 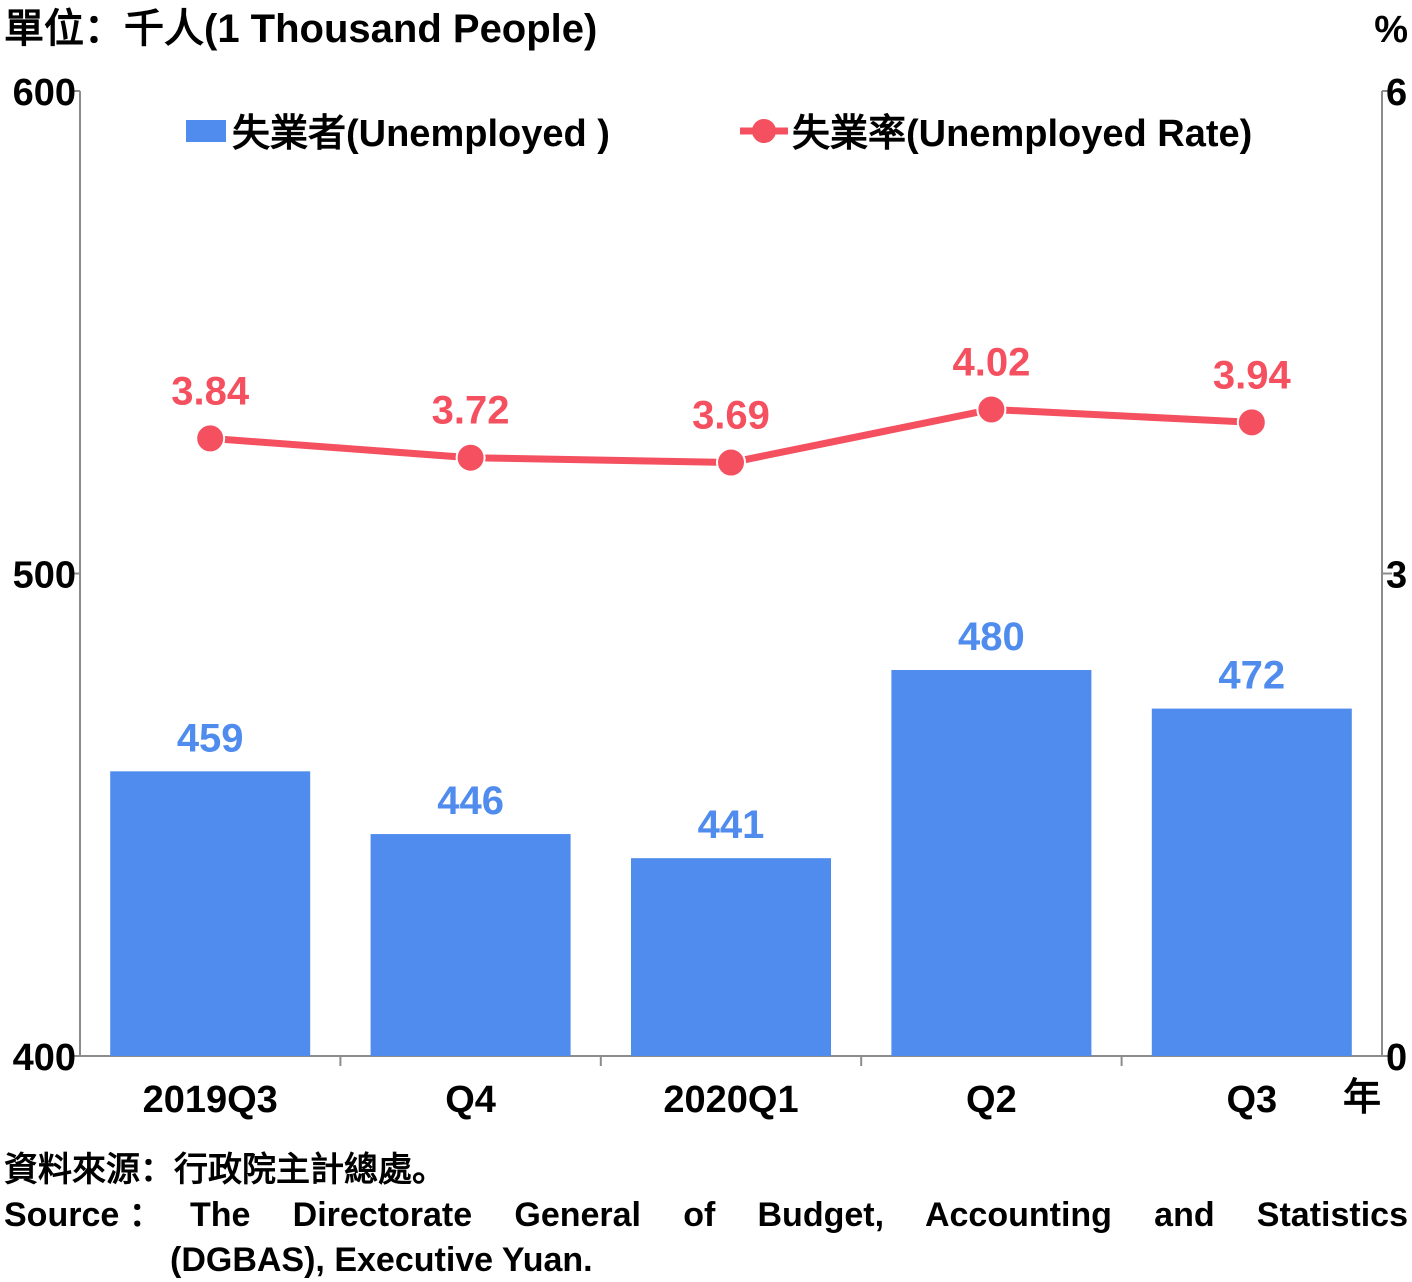 What do you see at coordinates (210, 738) in the screenshot?
I see `bar-value-label: 459` at bounding box center [210, 738].